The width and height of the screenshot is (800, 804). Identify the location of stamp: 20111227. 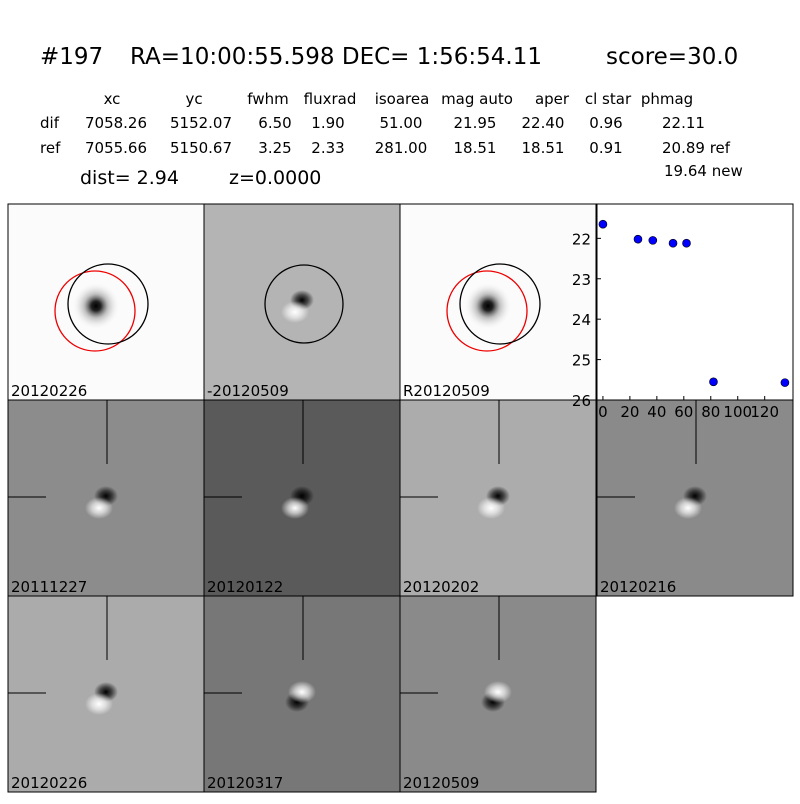
(106, 498).